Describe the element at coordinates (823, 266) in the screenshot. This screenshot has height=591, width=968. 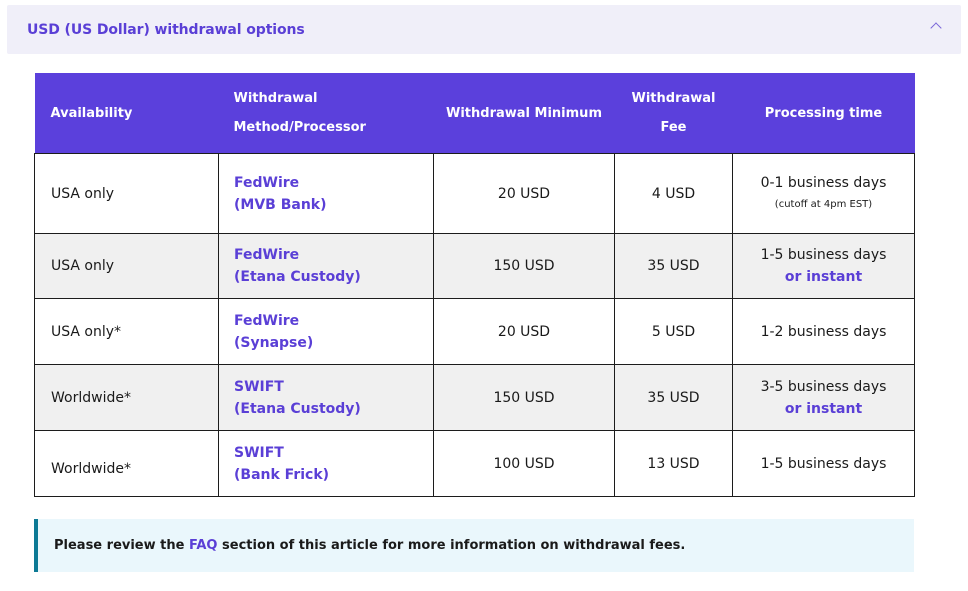
I see `cell-processing: 1-5 business days or instant` at that location.